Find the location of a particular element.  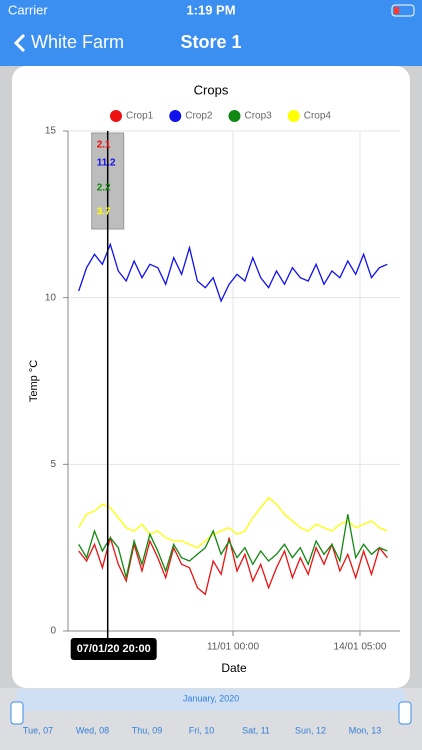

tooltip-value: 11.2 is located at coordinates (106, 163).